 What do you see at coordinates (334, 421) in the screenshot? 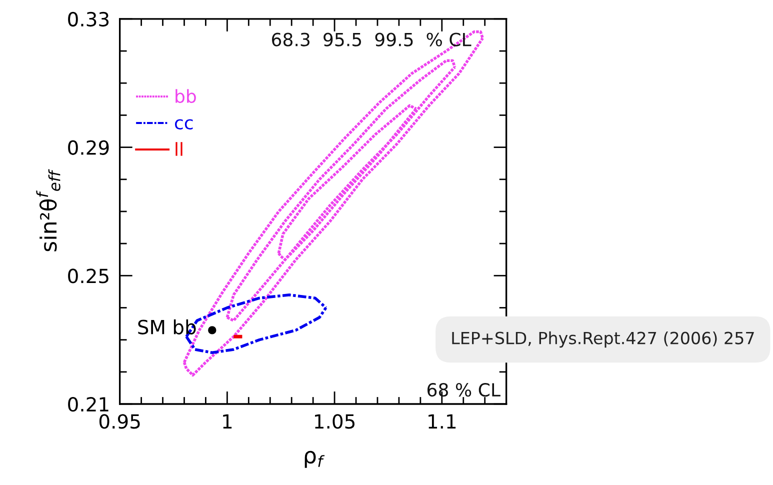
I see `x-tick-label: 1.05` at bounding box center [334, 421].